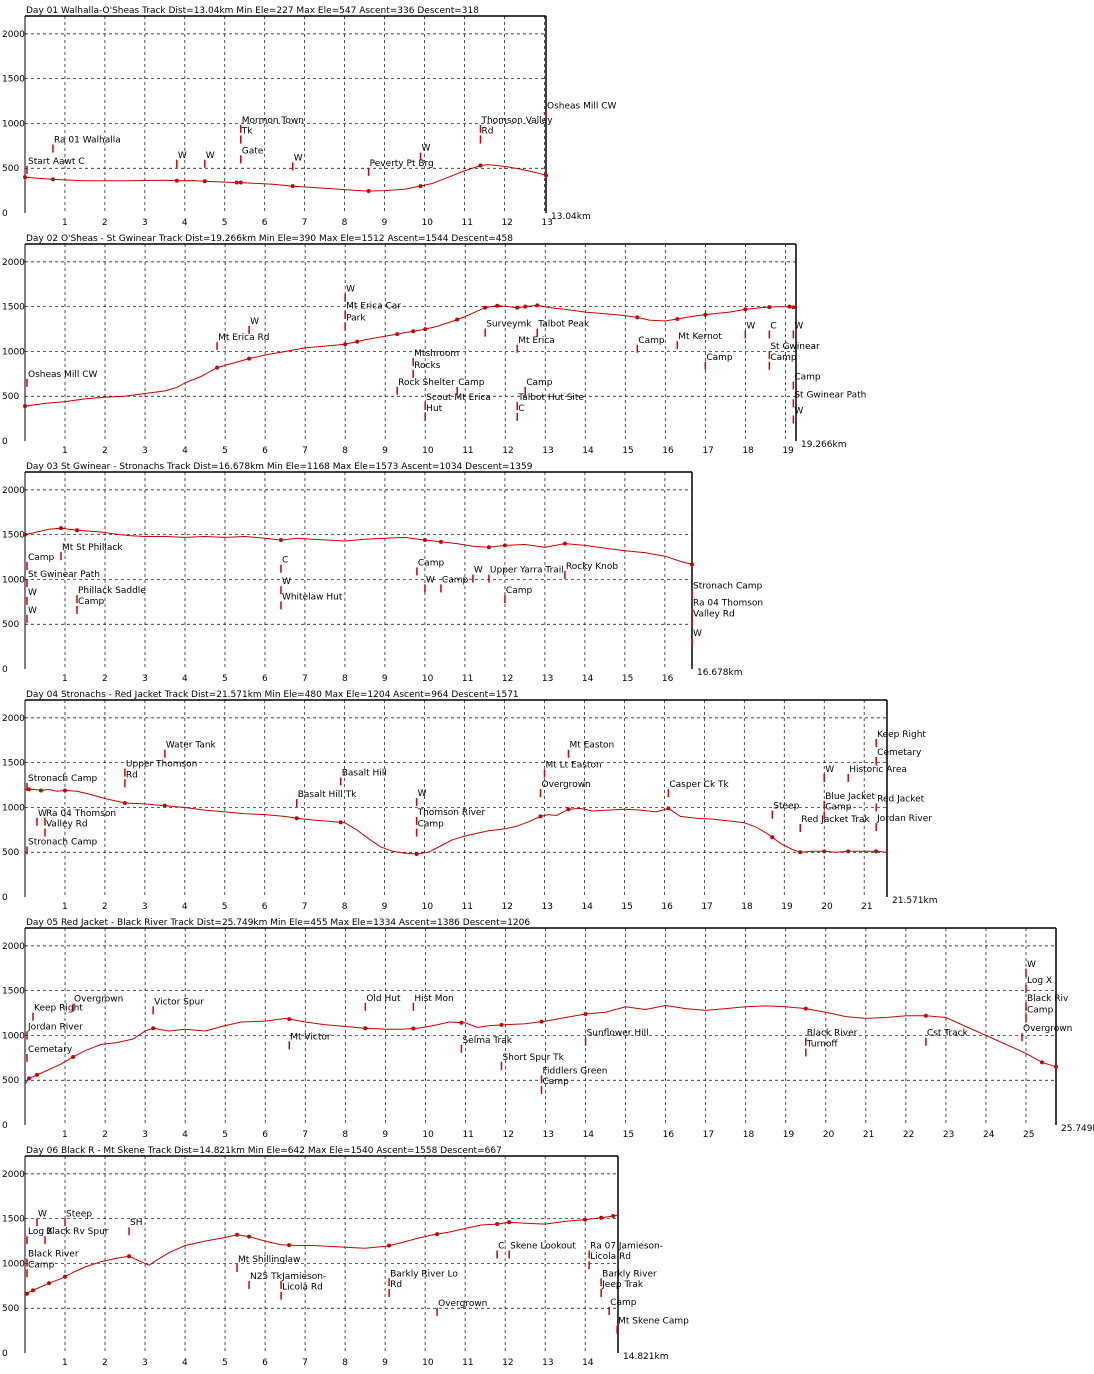  What do you see at coordinates (901, 799) in the screenshot?
I see `waypoint-label: Red Jacket` at bounding box center [901, 799].